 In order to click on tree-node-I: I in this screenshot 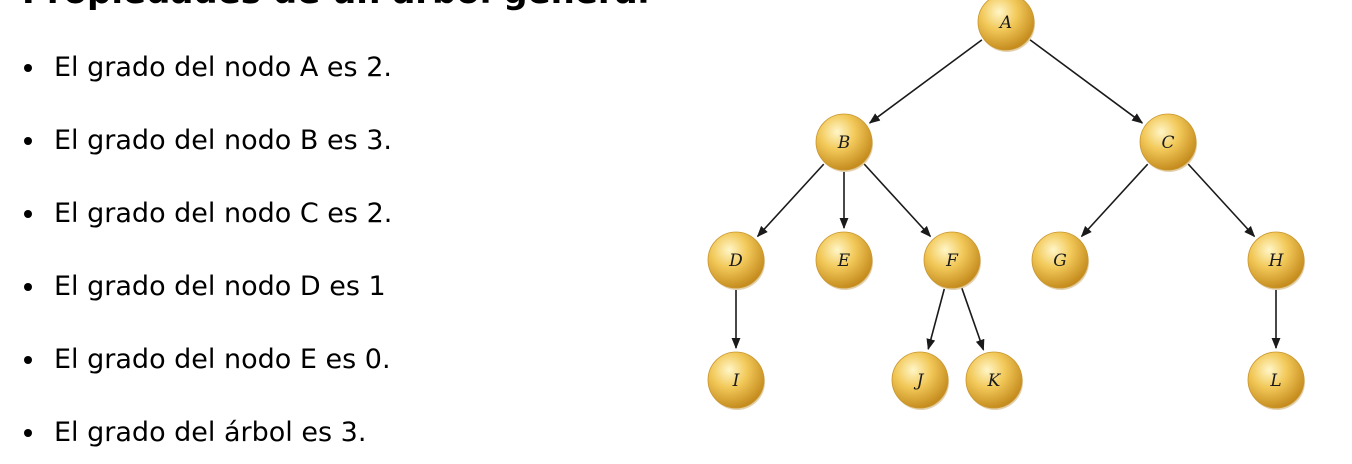, I will do `click(736, 380)`.